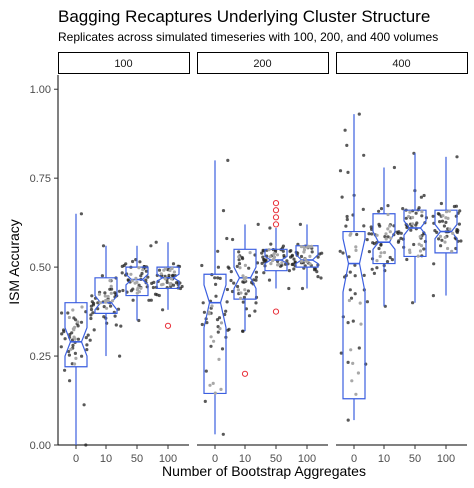 The height and width of the screenshot is (488, 474). I want to click on x-tick-label: 100, so click(307, 459).